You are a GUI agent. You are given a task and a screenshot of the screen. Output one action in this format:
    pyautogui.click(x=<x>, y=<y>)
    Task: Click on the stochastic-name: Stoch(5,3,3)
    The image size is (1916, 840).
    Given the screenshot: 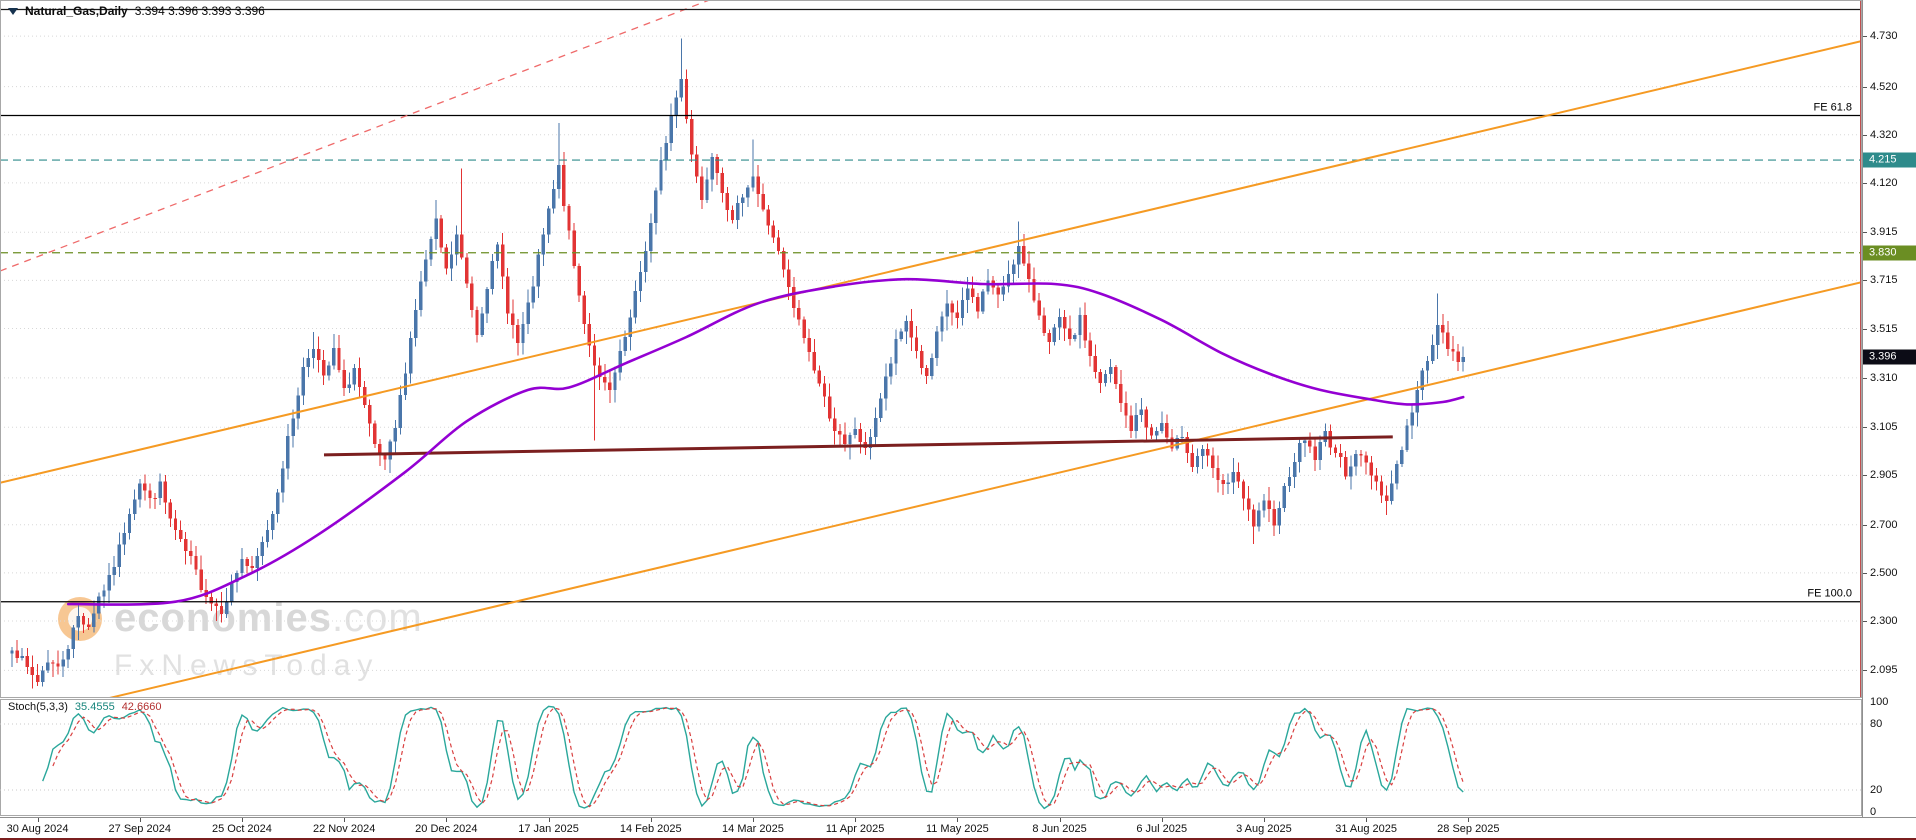 What is the action you would take?
    pyautogui.click(x=38, y=707)
    